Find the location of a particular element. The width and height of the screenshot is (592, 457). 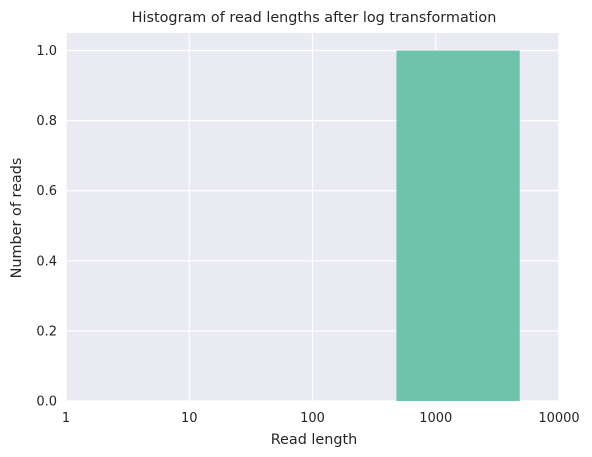

y-tick-label: 0.8 is located at coordinates (46, 121).